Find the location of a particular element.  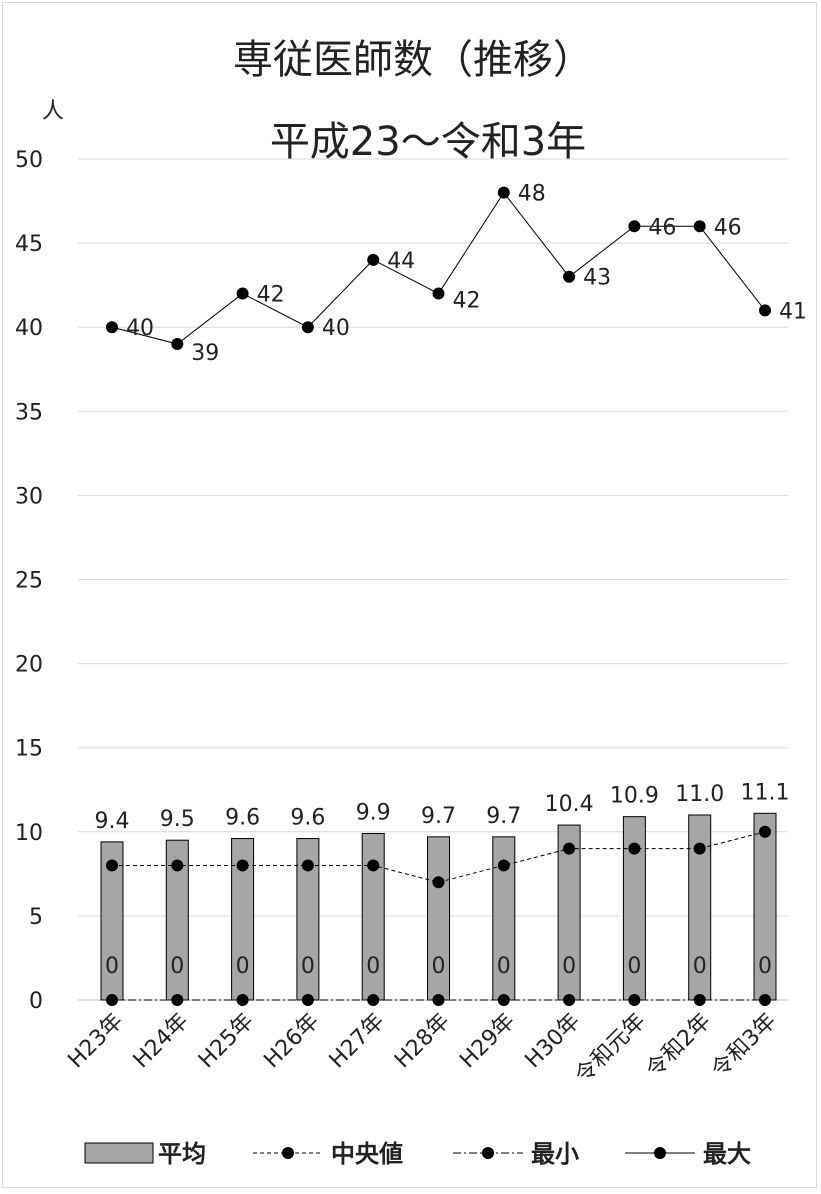

x-tick-label: H27年 is located at coordinates (357, 1041).